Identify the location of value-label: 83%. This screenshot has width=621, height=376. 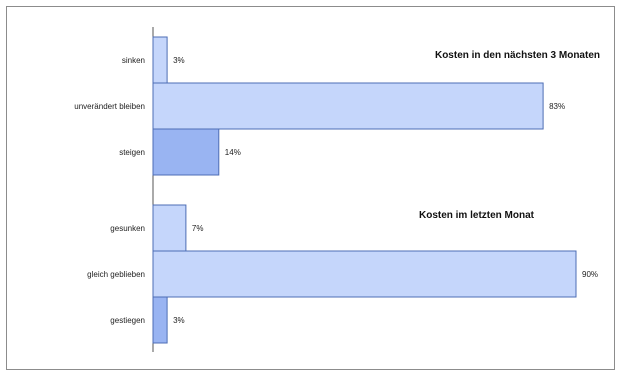
(557, 106).